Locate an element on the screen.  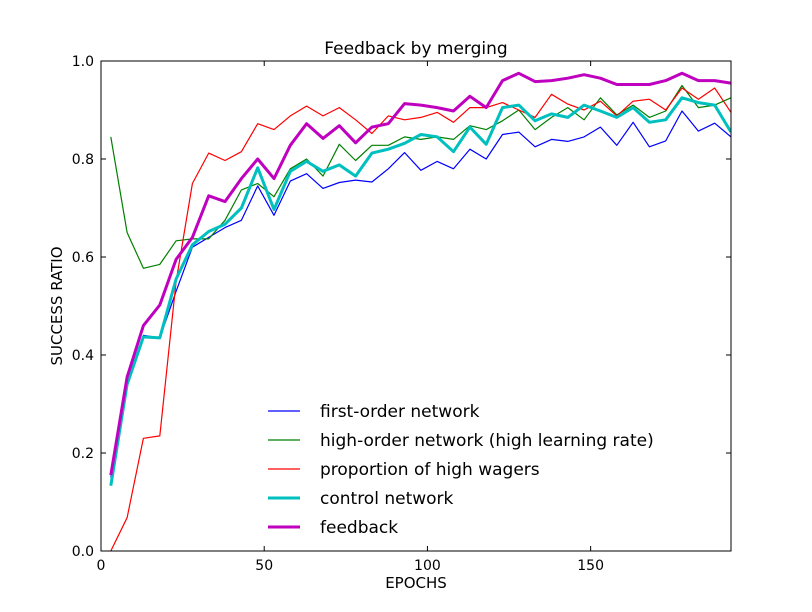
legend-label-5: feedback is located at coordinates (359, 528).